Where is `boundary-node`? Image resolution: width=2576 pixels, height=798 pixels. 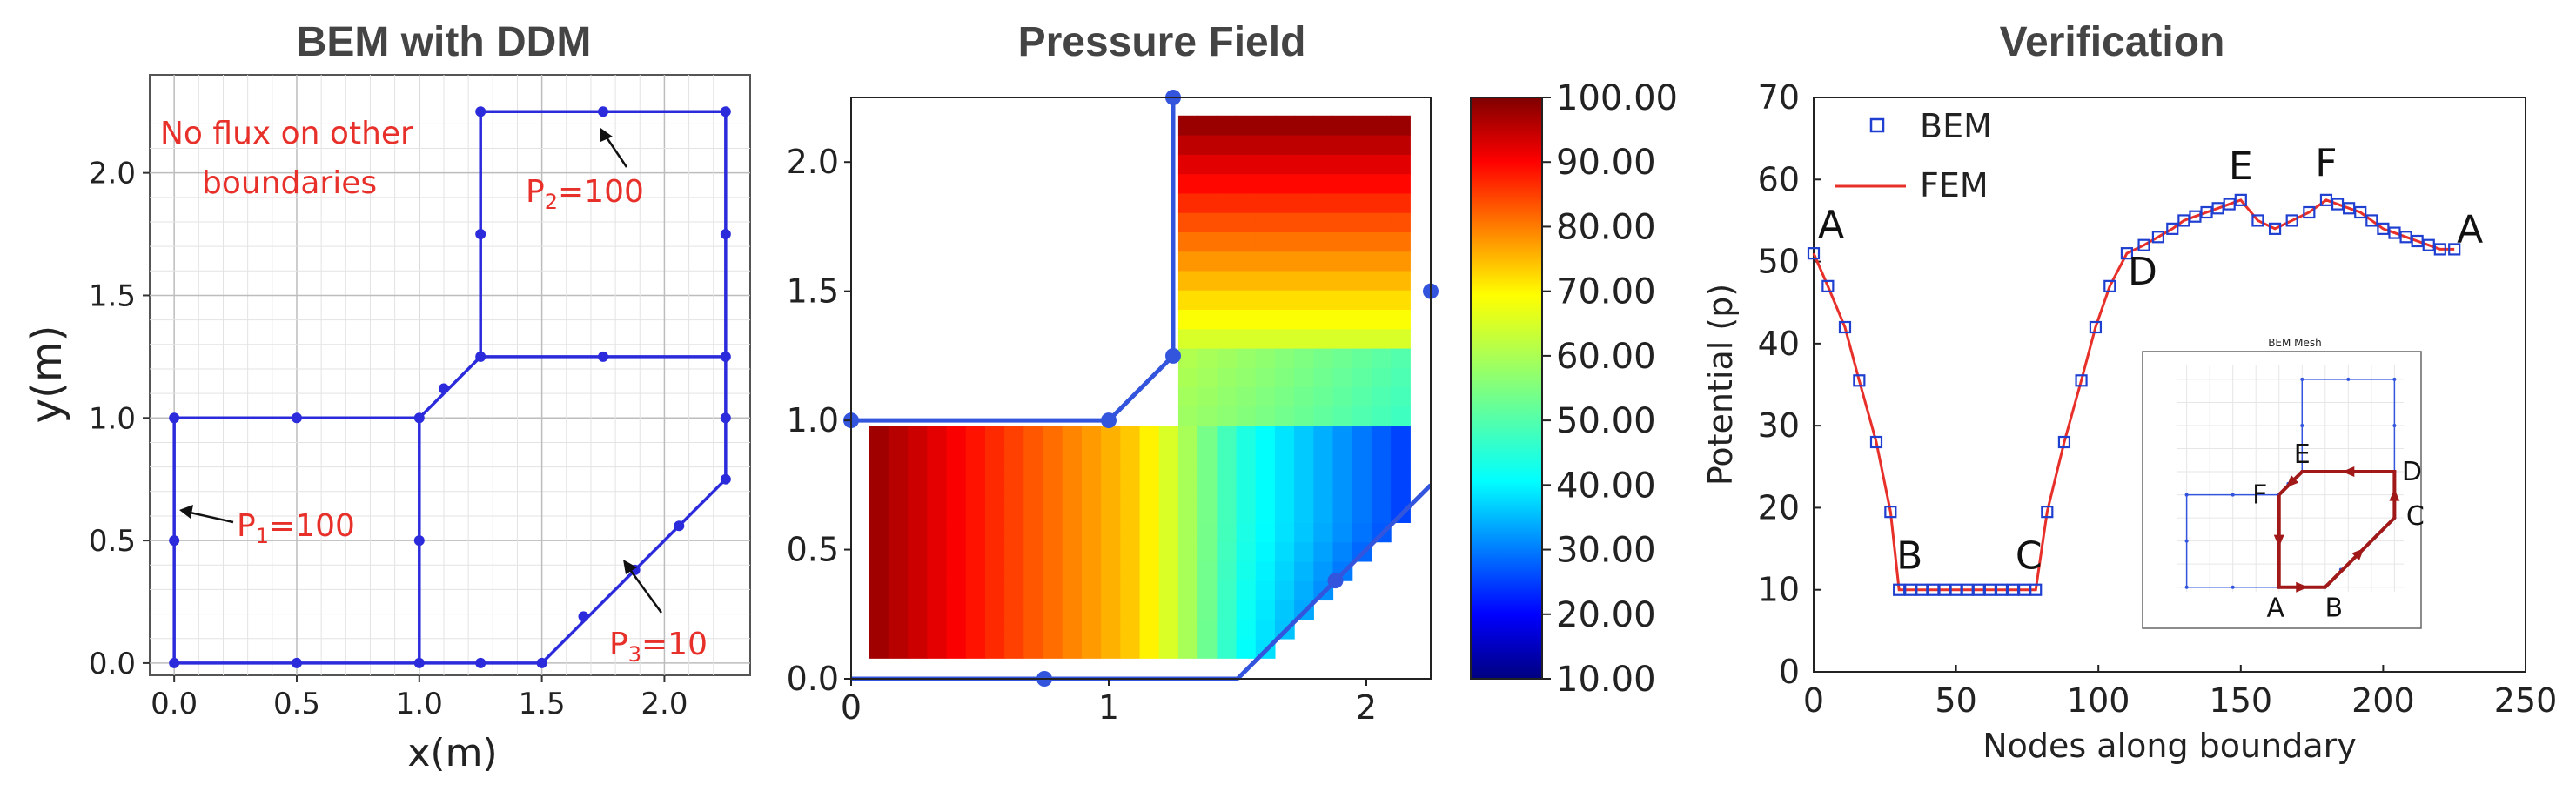
boundary-node is located at coordinates (296, 662).